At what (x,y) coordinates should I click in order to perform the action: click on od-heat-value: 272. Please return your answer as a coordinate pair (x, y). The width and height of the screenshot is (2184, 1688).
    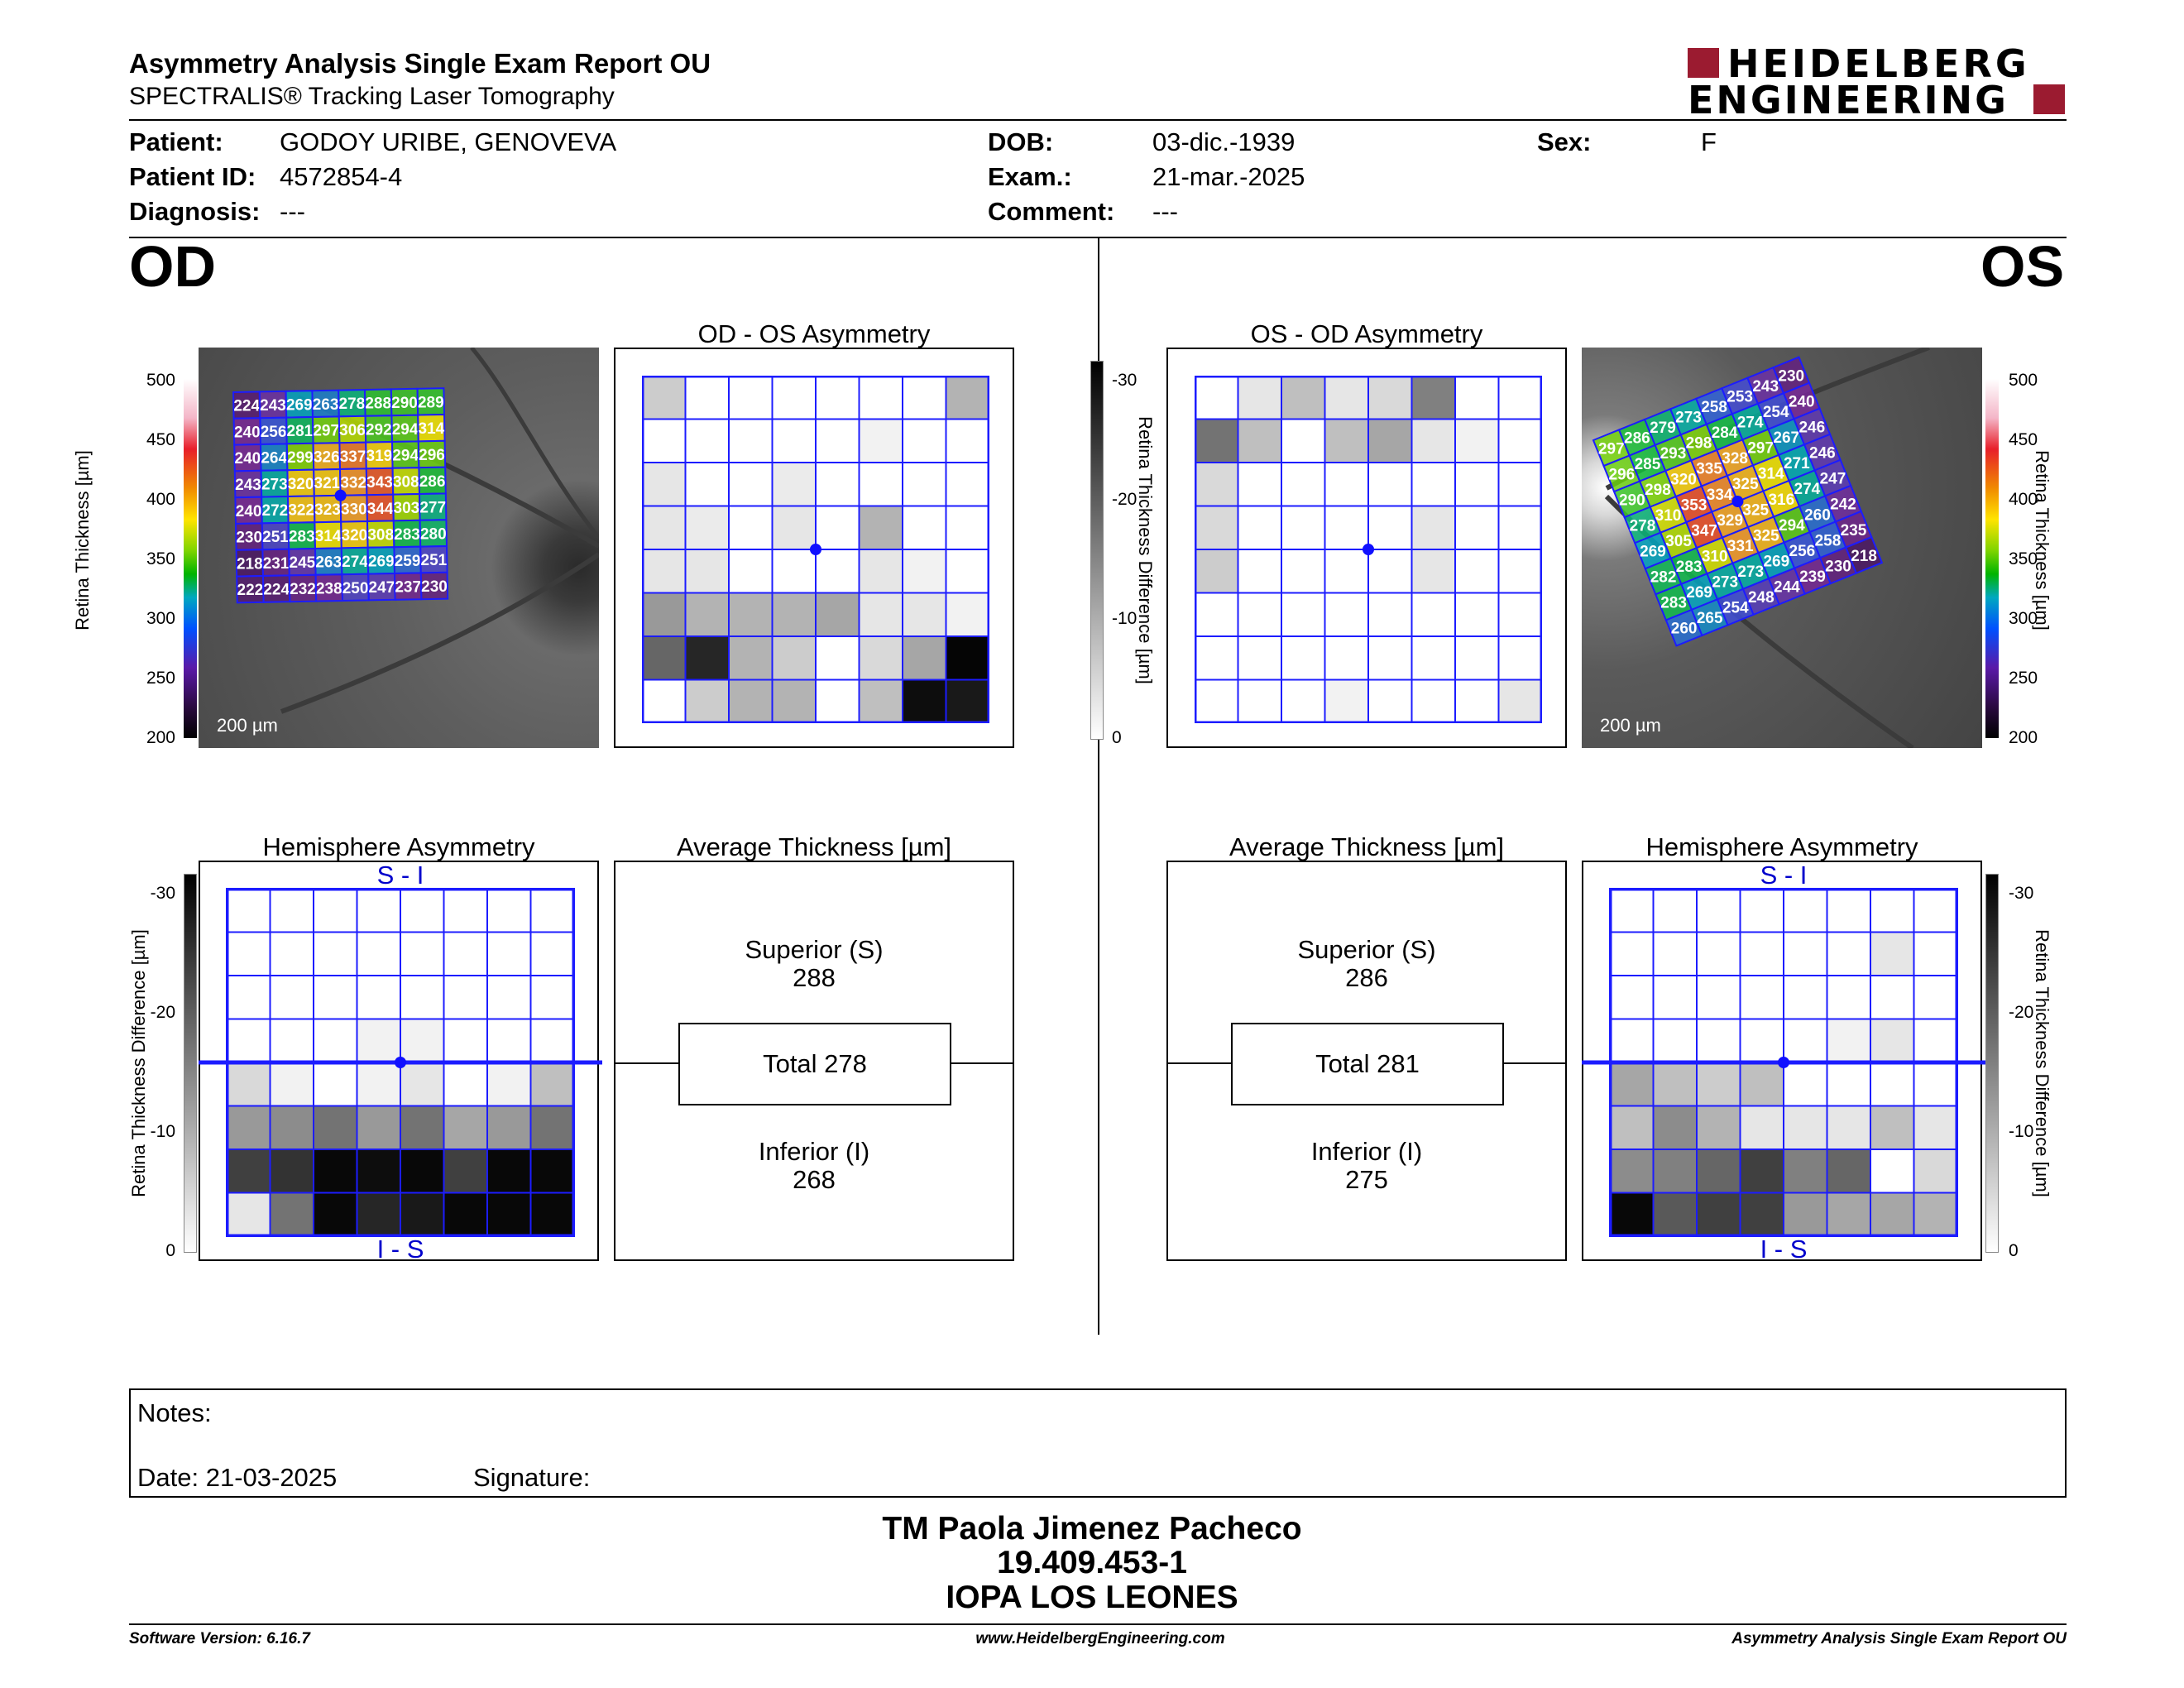
    Looking at the image, I should click on (275, 511).